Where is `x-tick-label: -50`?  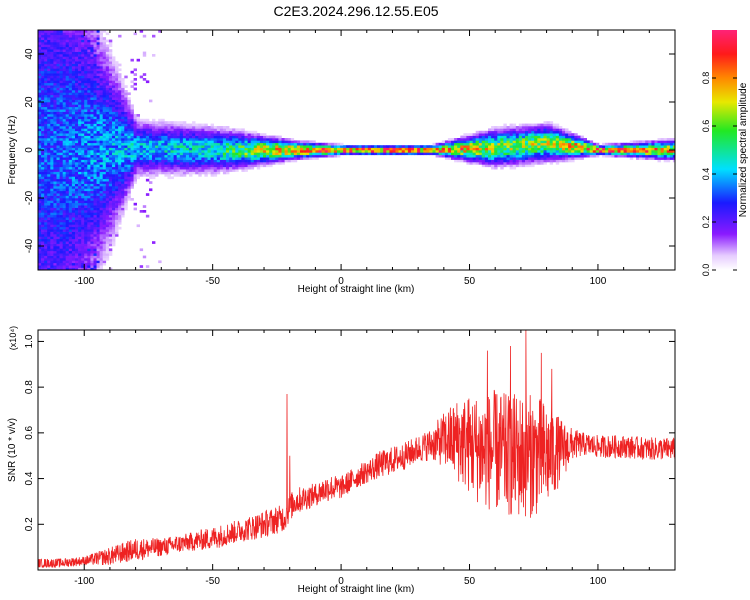 x-tick-label: -50 is located at coordinates (212, 281).